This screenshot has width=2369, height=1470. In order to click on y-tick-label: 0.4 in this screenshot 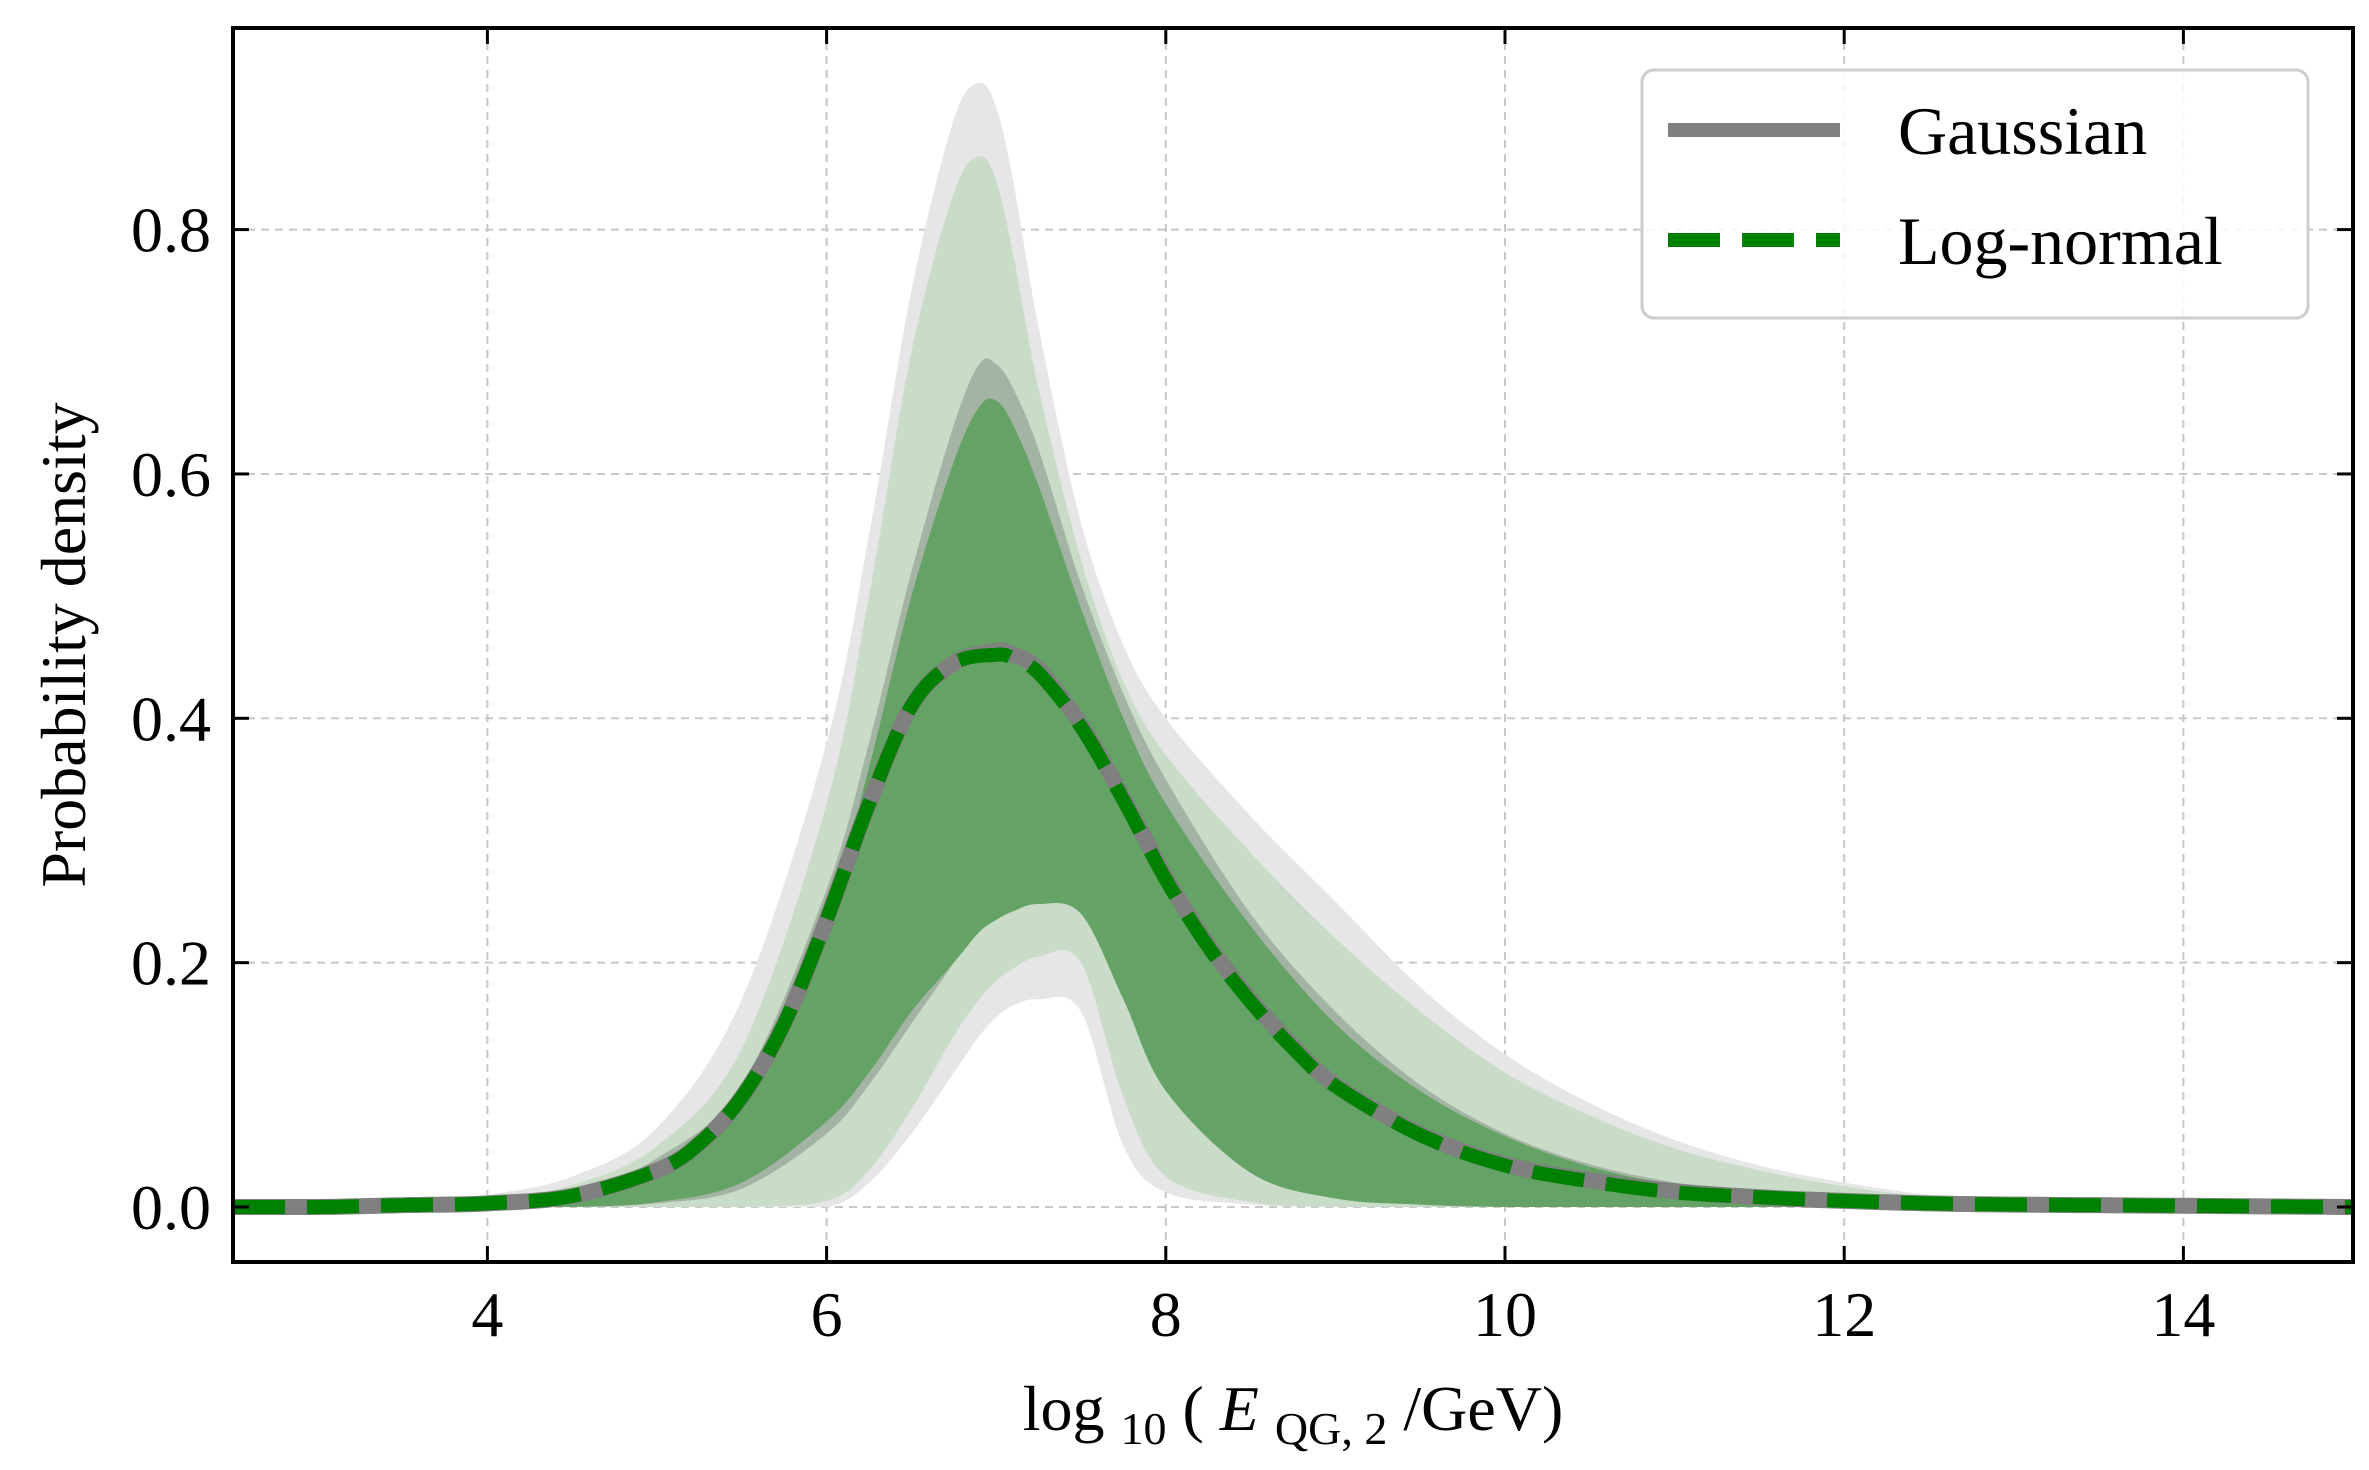, I will do `click(171, 718)`.